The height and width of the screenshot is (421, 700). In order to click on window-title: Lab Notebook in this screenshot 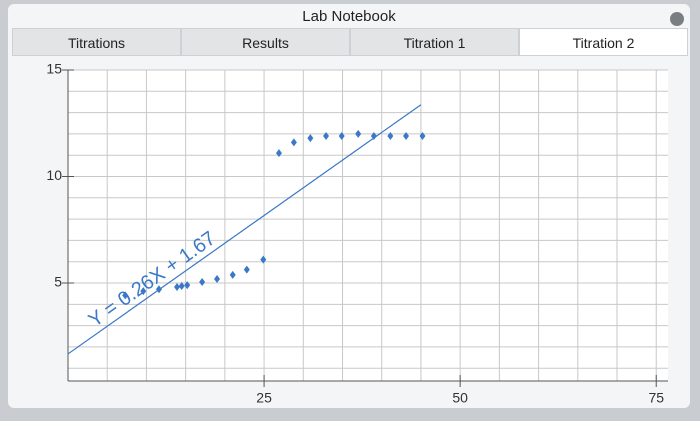, I will do `click(349, 16)`.